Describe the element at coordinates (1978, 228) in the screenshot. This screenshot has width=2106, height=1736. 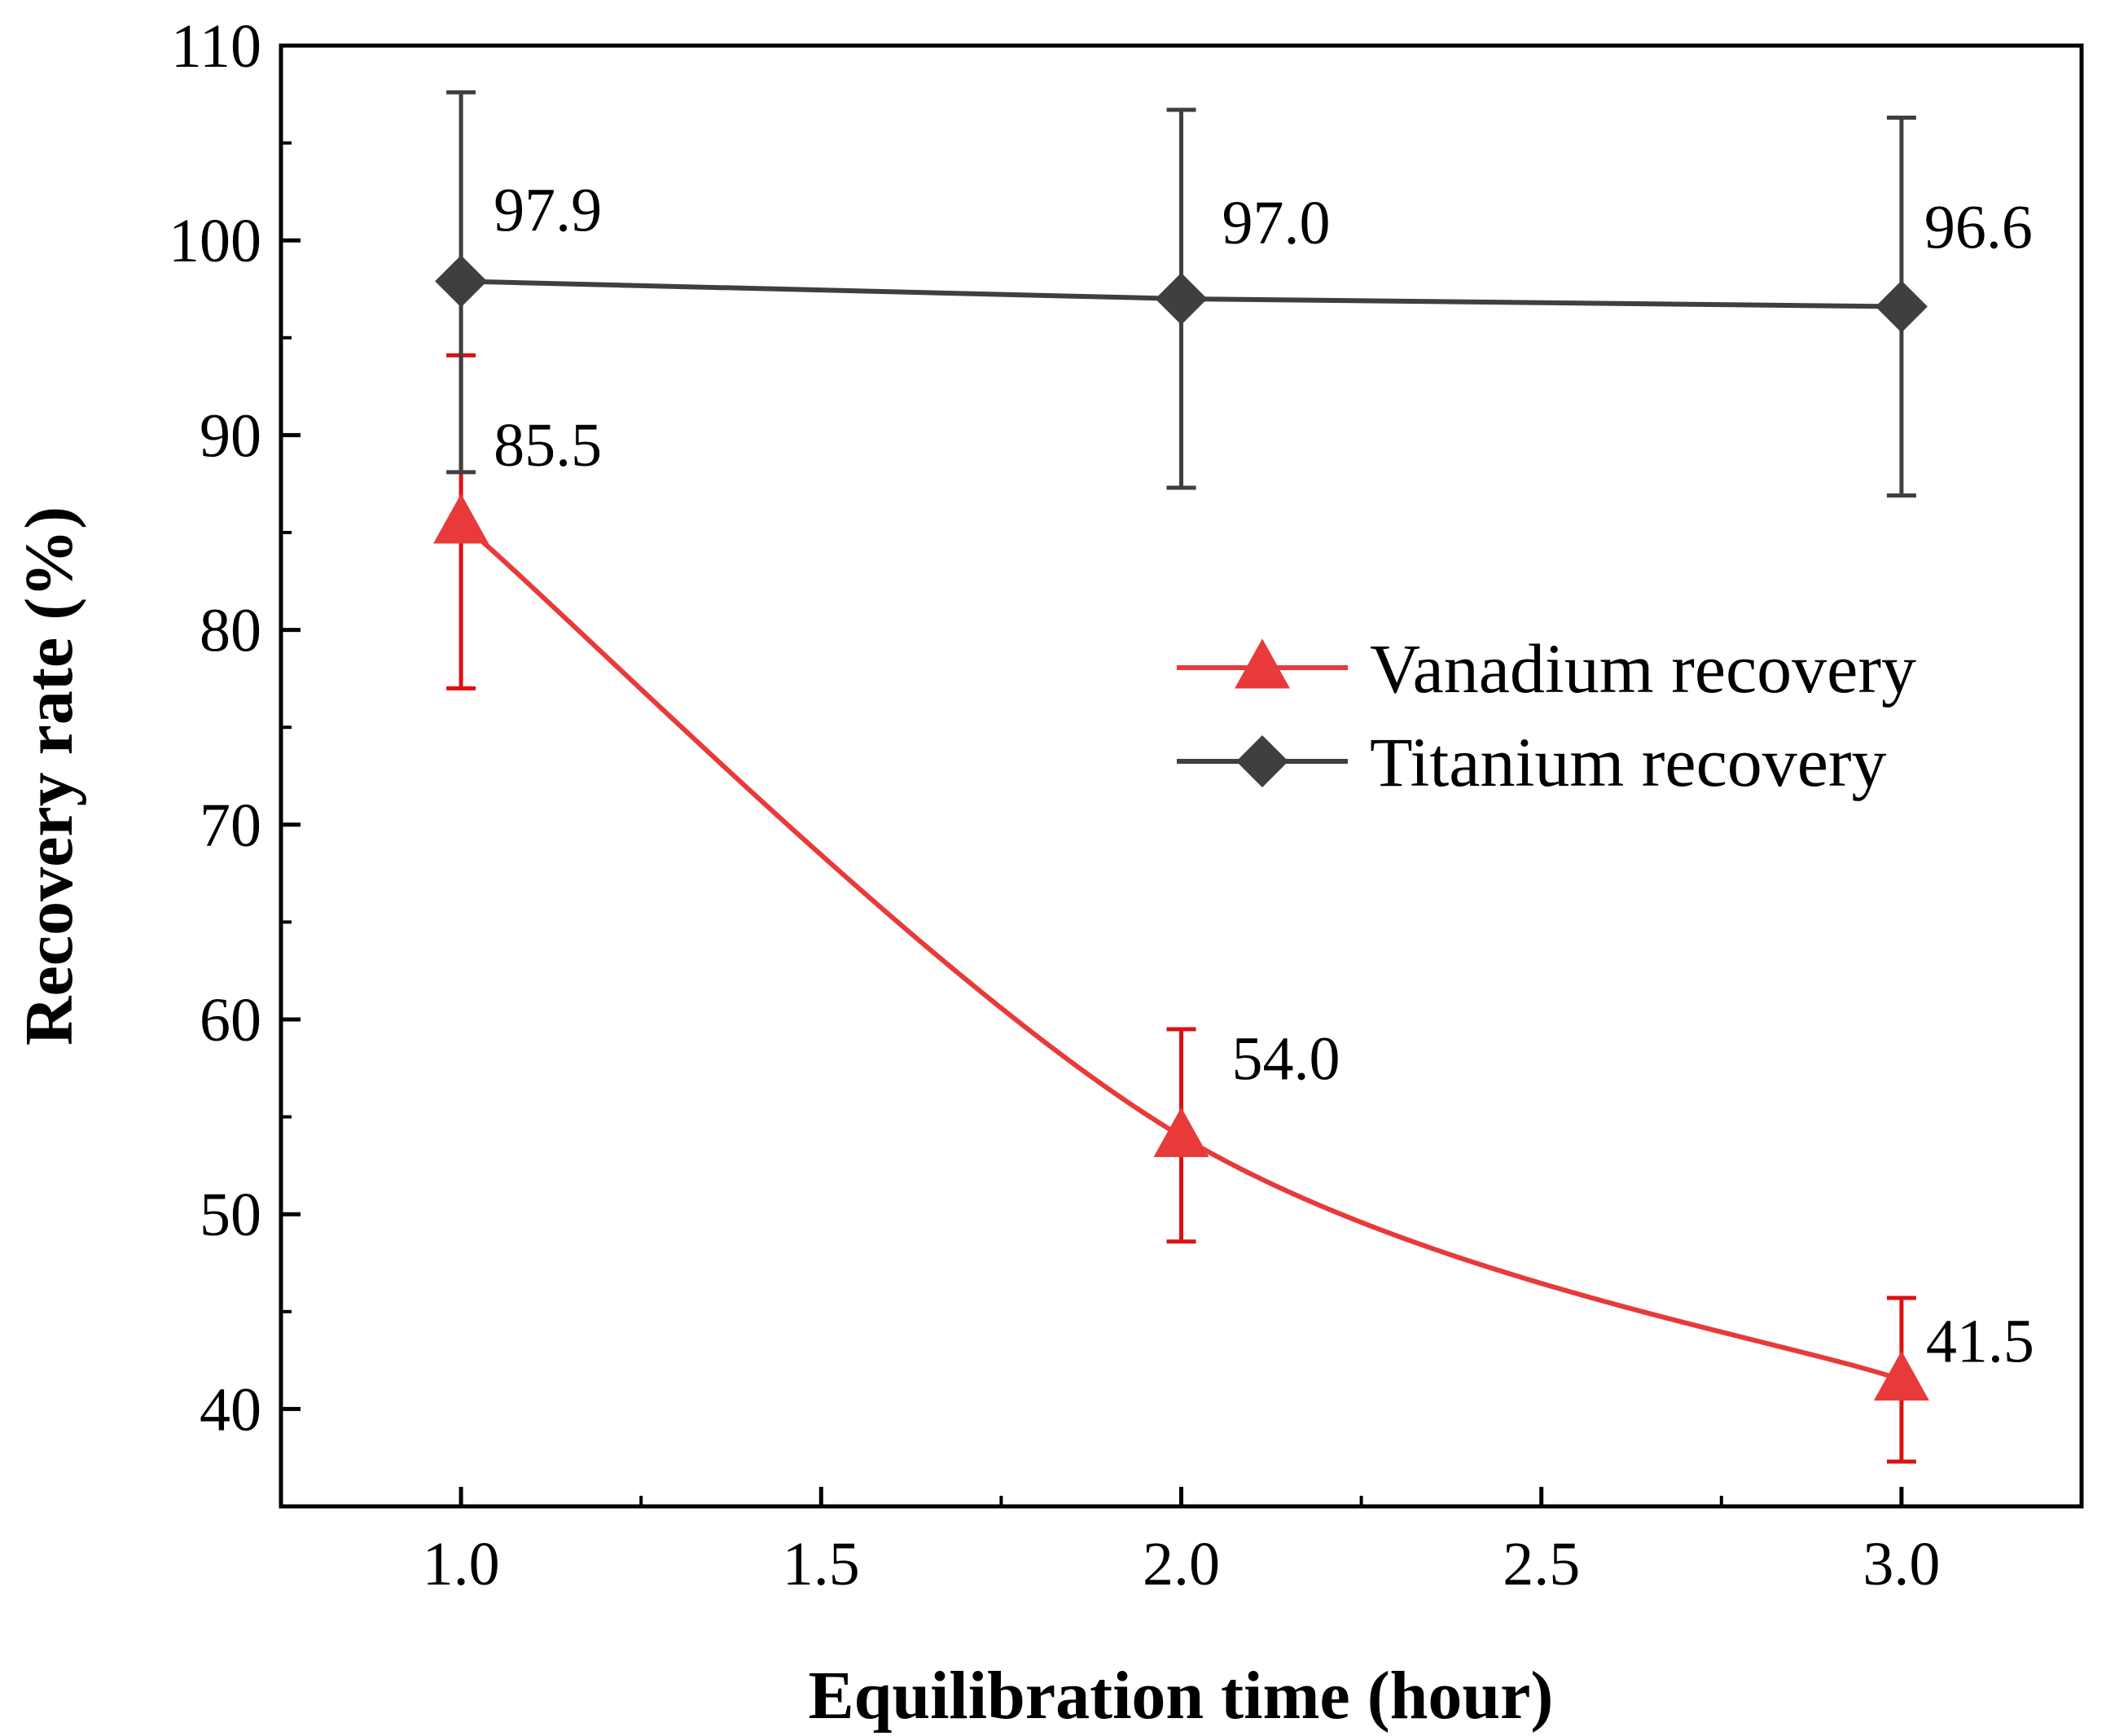
I see `data-label: 96.6` at that location.